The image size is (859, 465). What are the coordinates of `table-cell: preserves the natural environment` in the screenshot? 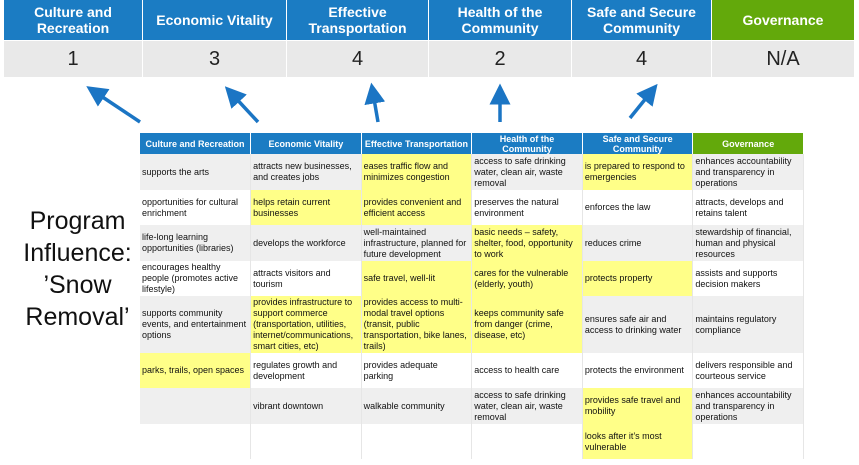 It's located at (527, 207).